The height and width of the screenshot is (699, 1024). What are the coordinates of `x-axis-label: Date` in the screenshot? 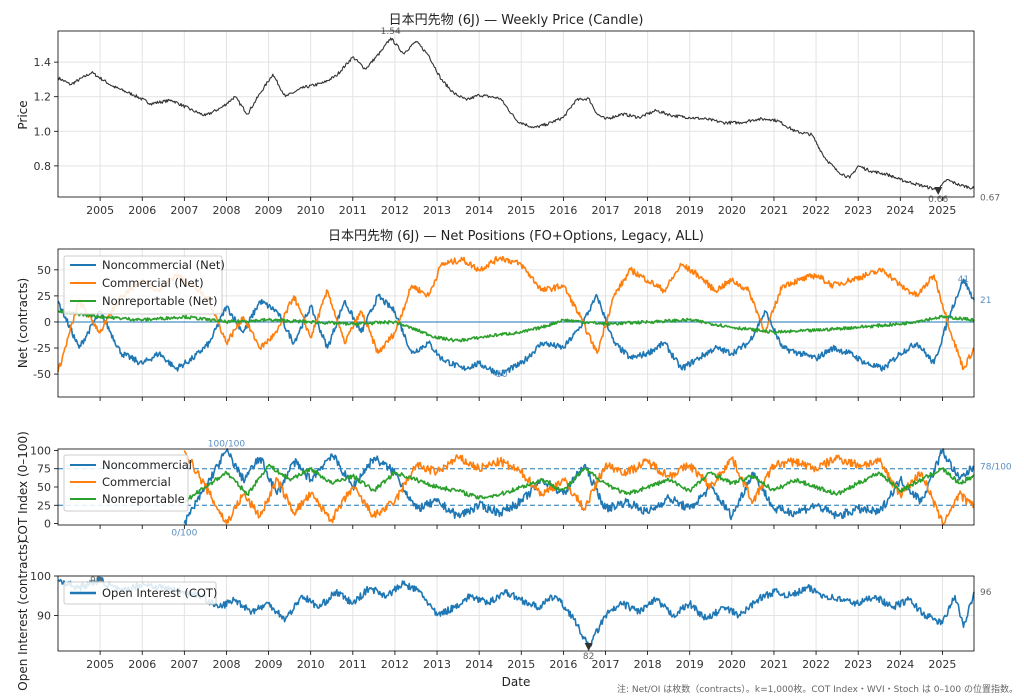 It's located at (516, 682).